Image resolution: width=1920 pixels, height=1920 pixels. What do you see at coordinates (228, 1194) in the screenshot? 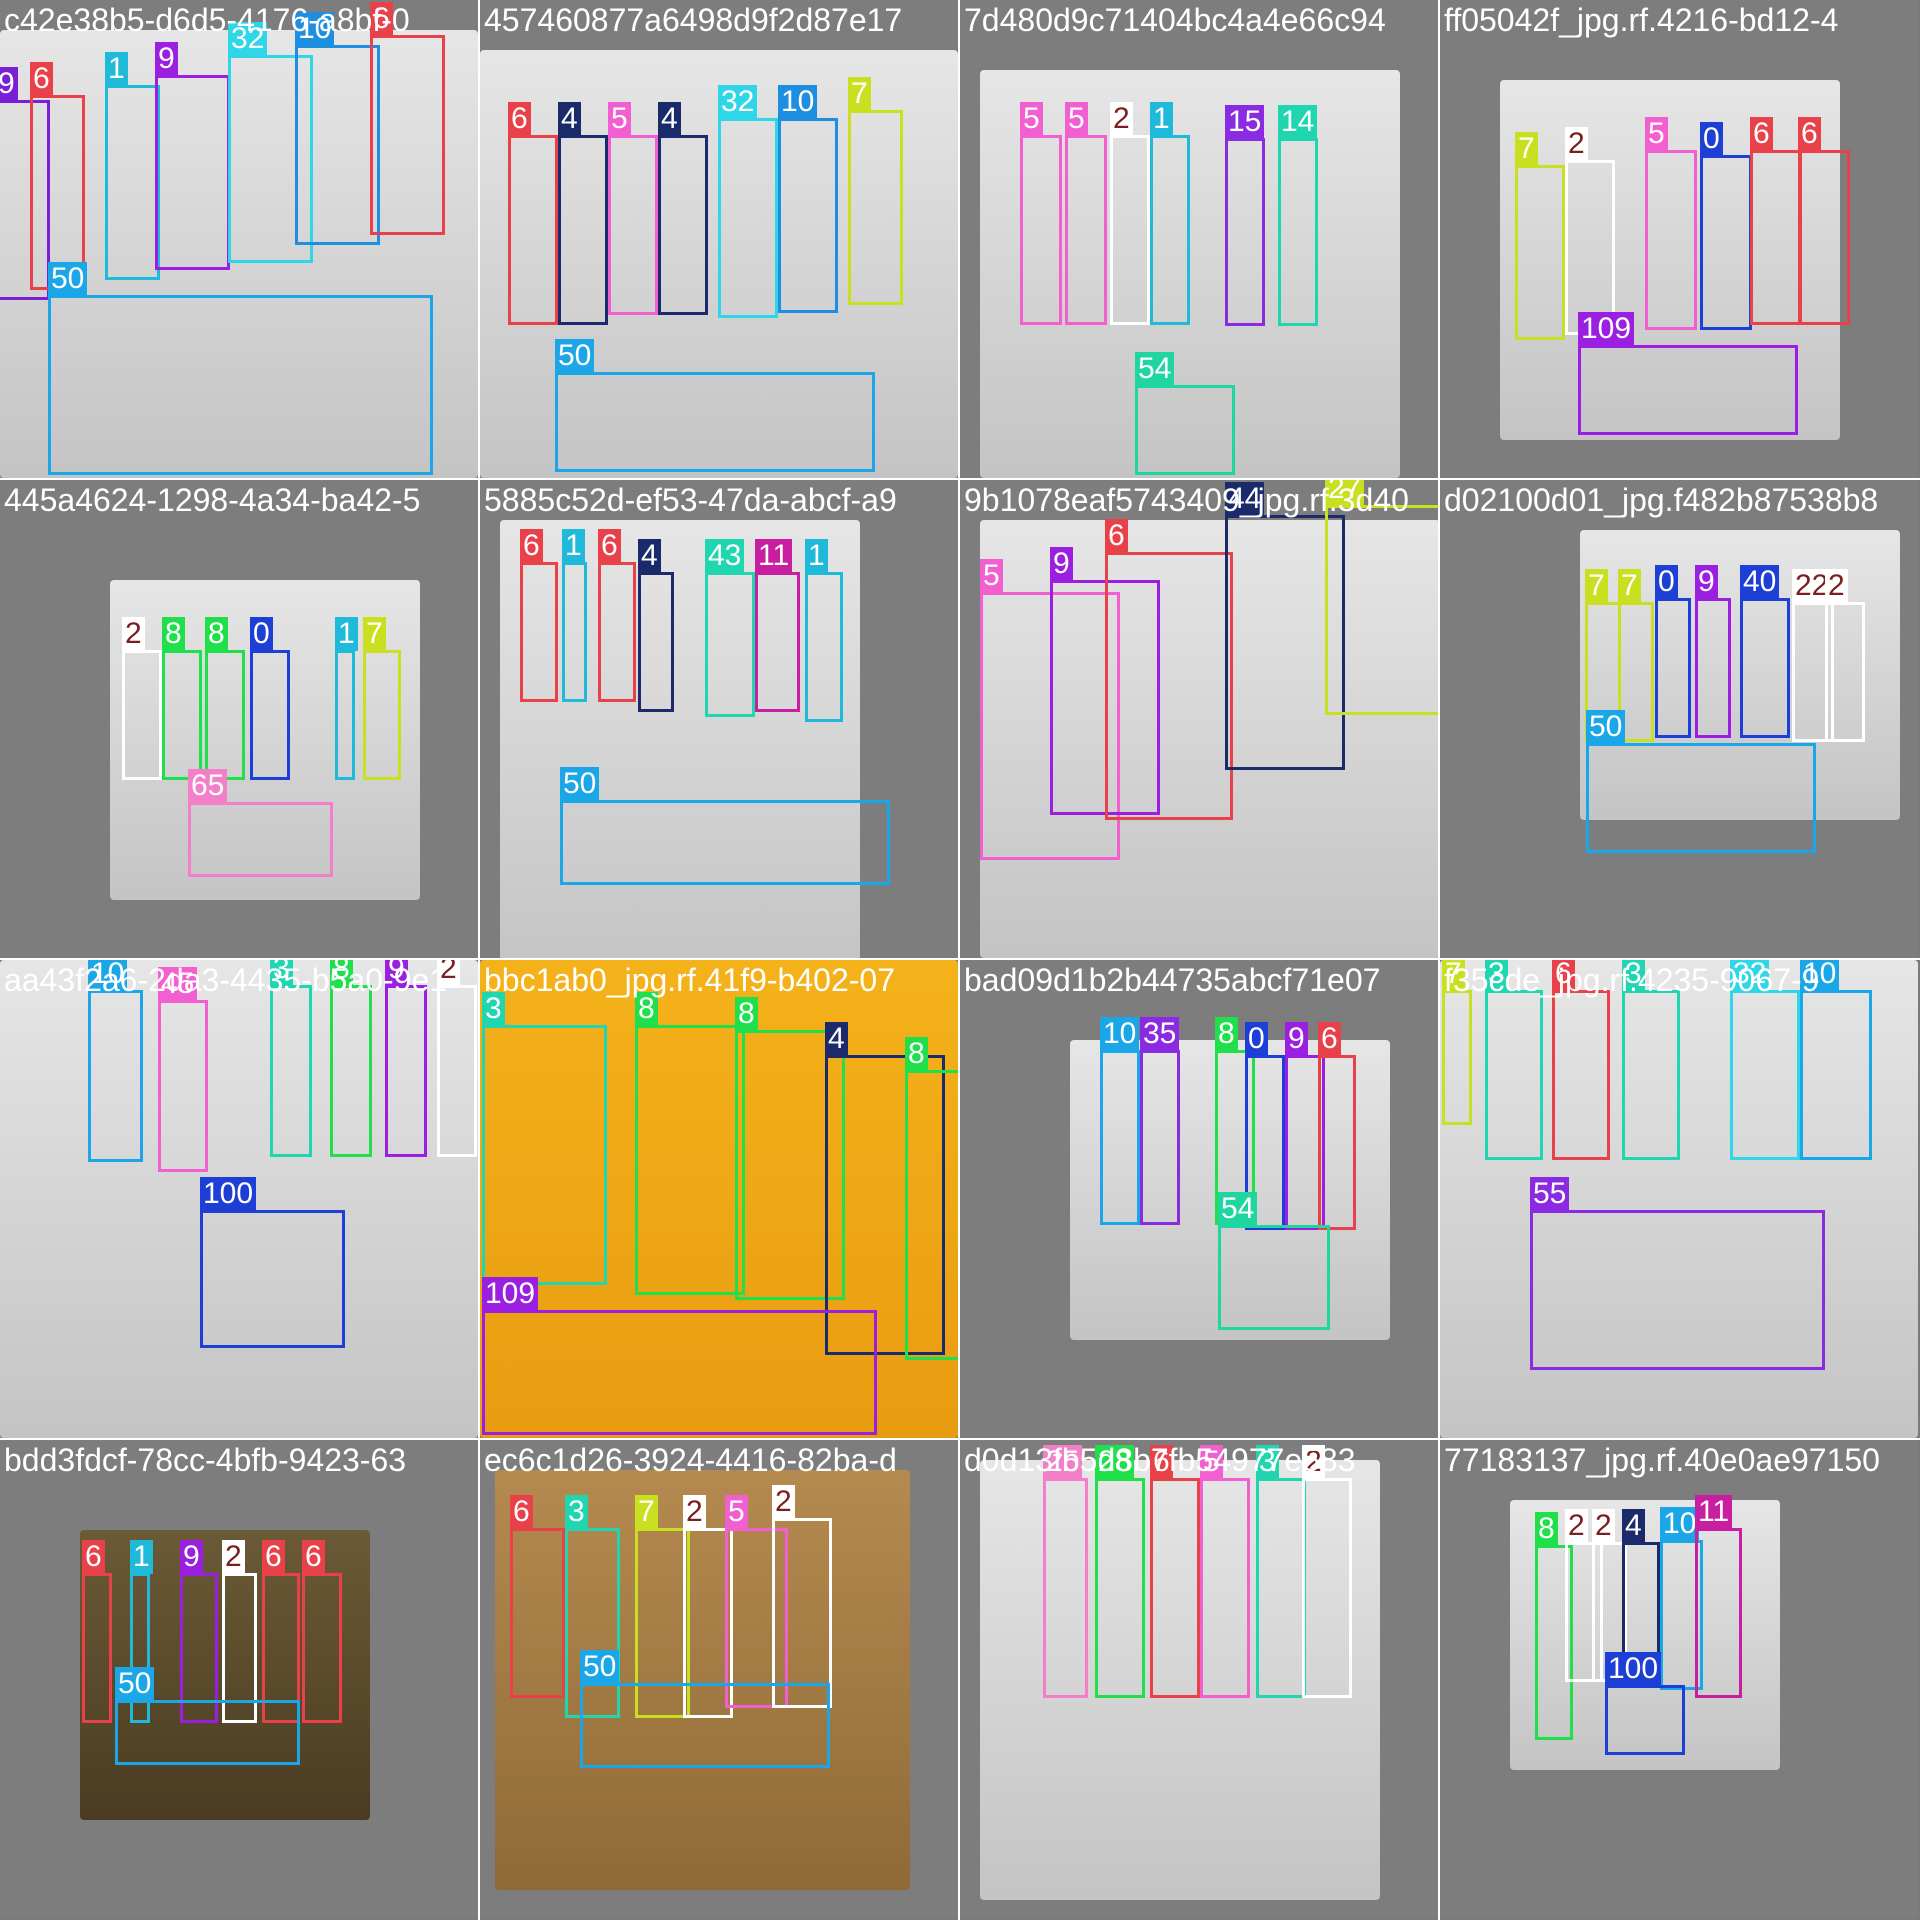
I see `class-label: 100` at bounding box center [228, 1194].